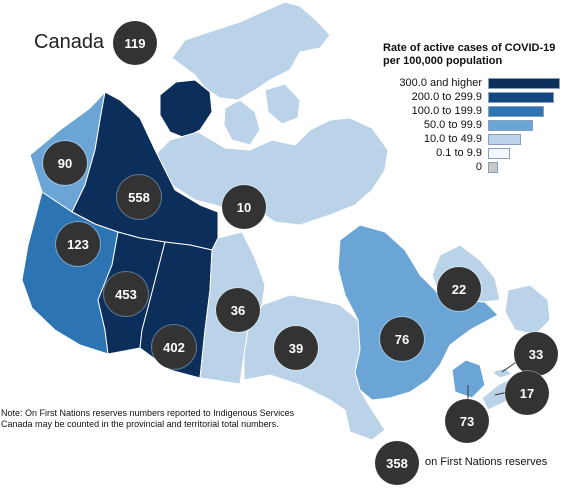  What do you see at coordinates (69, 42) in the screenshot?
I see `country-title: Canada` at bounding box center [69, 42].